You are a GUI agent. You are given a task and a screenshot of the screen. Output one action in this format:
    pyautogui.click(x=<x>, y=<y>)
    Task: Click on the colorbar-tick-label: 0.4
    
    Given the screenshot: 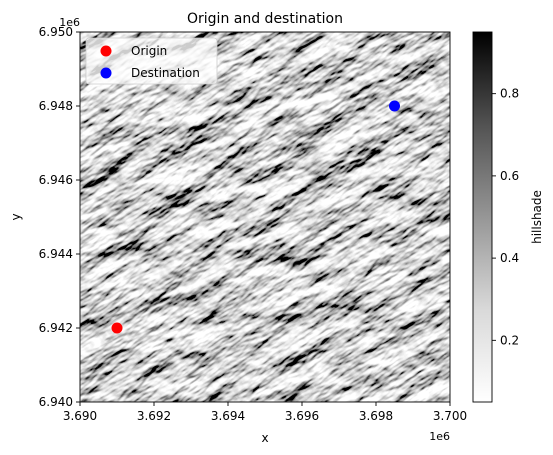 What is the action you would take?
    pyautogui.click(x=509, y=258)
    